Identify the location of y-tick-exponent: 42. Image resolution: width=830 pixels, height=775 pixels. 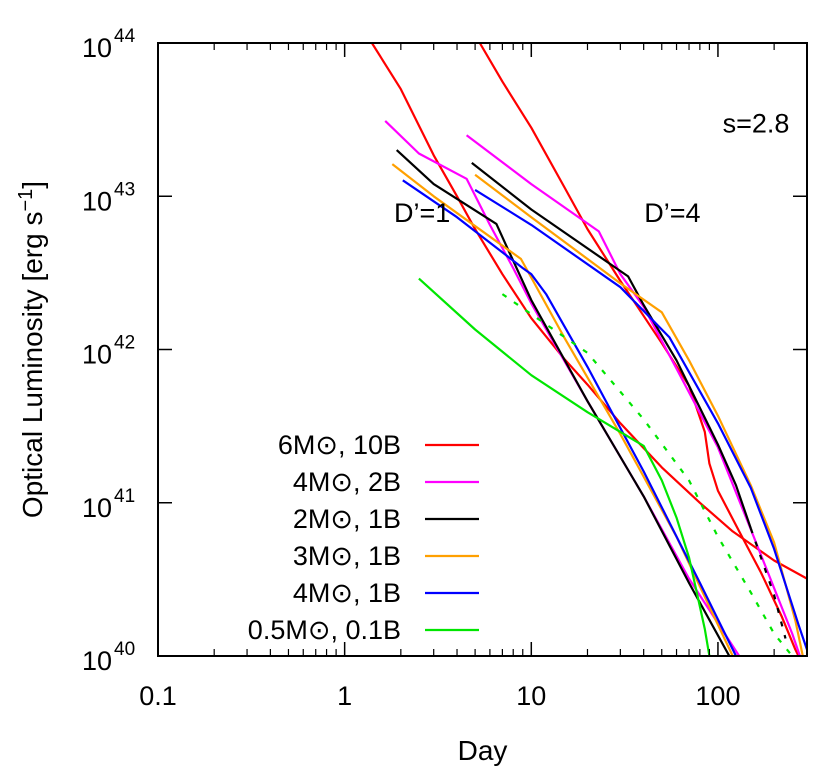
(124, 343).